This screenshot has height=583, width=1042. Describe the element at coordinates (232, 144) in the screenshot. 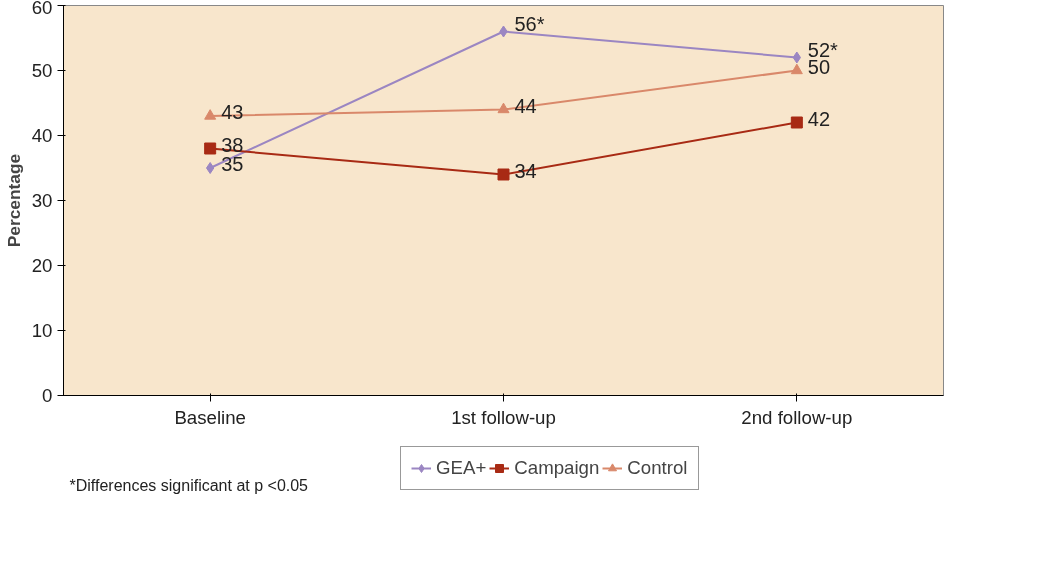

I see `data-label: 38` at that location.